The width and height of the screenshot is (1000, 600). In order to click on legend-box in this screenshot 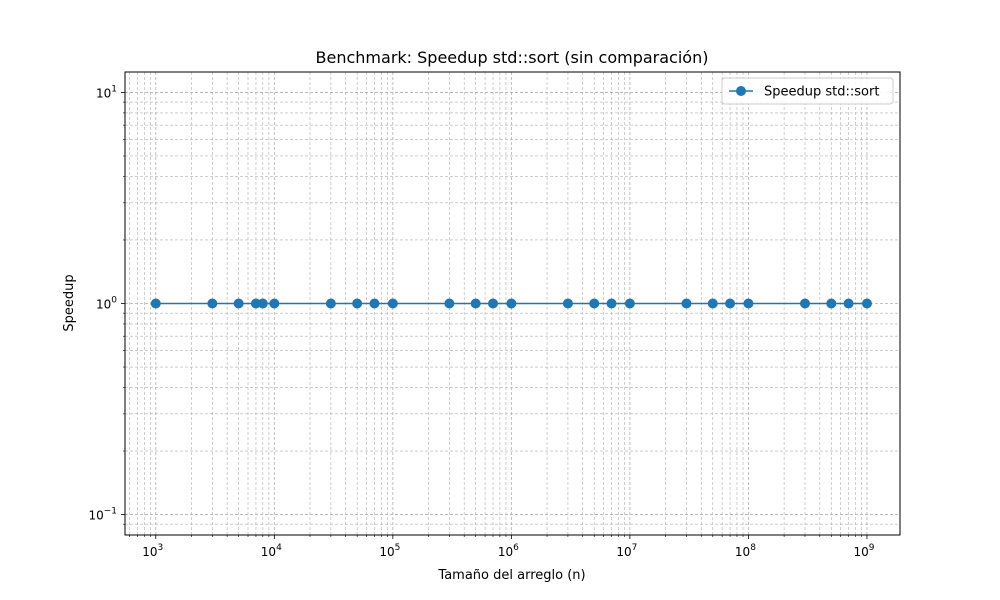, I will do `click(807, 91)`.